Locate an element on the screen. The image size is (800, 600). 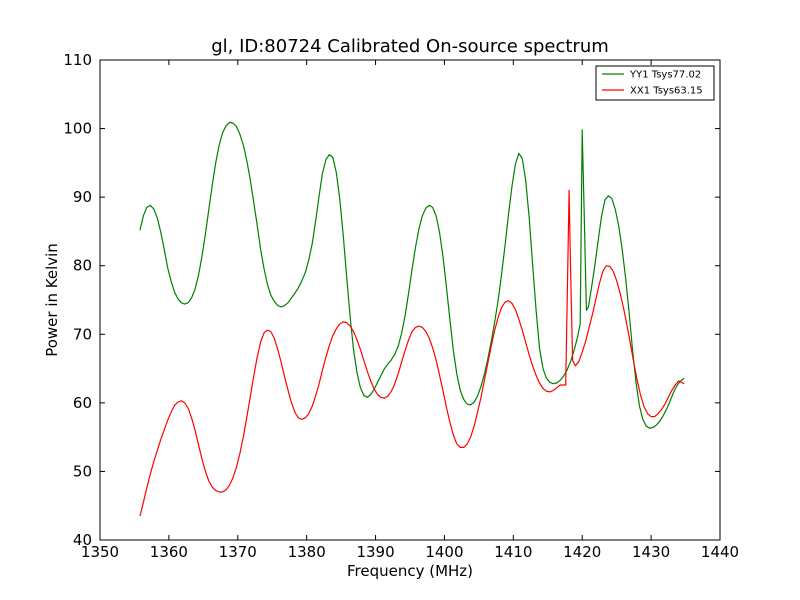
x-axis-label: Frequency (MHz) is located at coordinates (410, 571).